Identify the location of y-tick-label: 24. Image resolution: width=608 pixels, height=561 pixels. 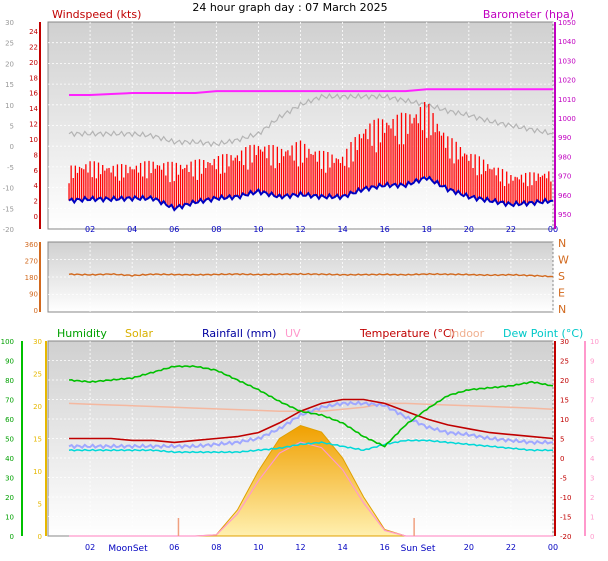
(33, 32).